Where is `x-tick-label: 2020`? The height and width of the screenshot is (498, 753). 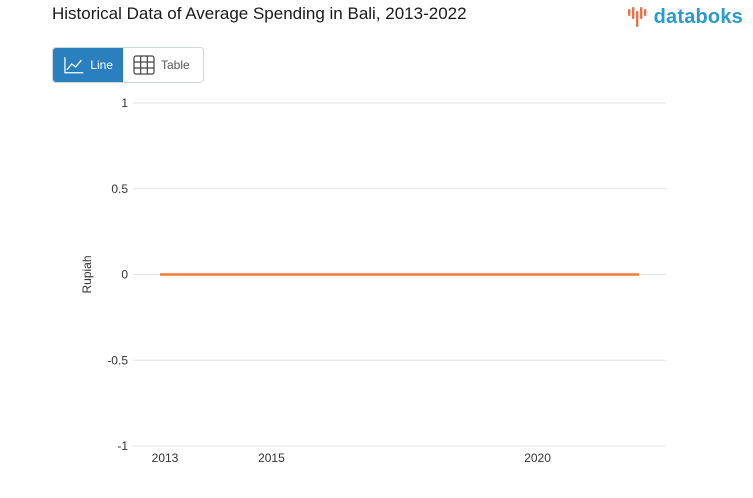 x-tick-label: 2020 is located at coordinates (537, 458).